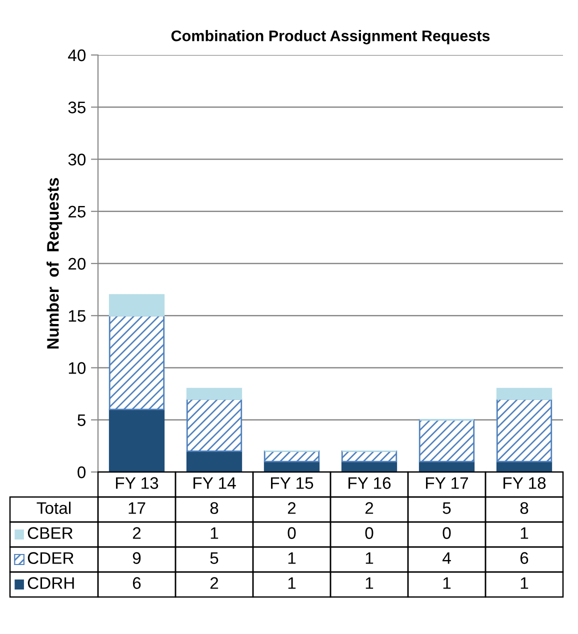  Describe the element at coordinates (77, 108) in the screenshot. I see `y-tick-label: 35` at that location.